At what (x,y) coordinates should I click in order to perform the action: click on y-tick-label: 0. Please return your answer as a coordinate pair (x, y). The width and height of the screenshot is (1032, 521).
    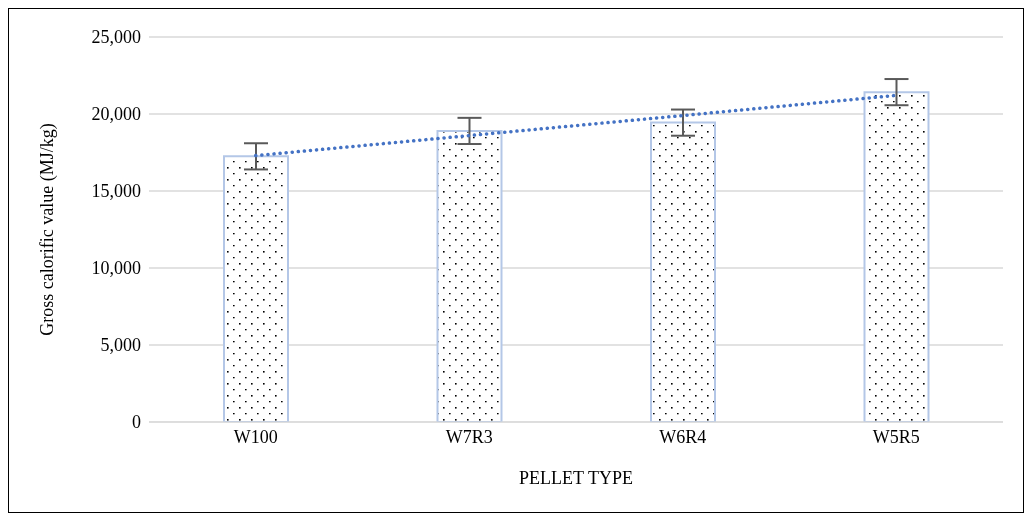
    Looking at the image, I should click on (136, 422).